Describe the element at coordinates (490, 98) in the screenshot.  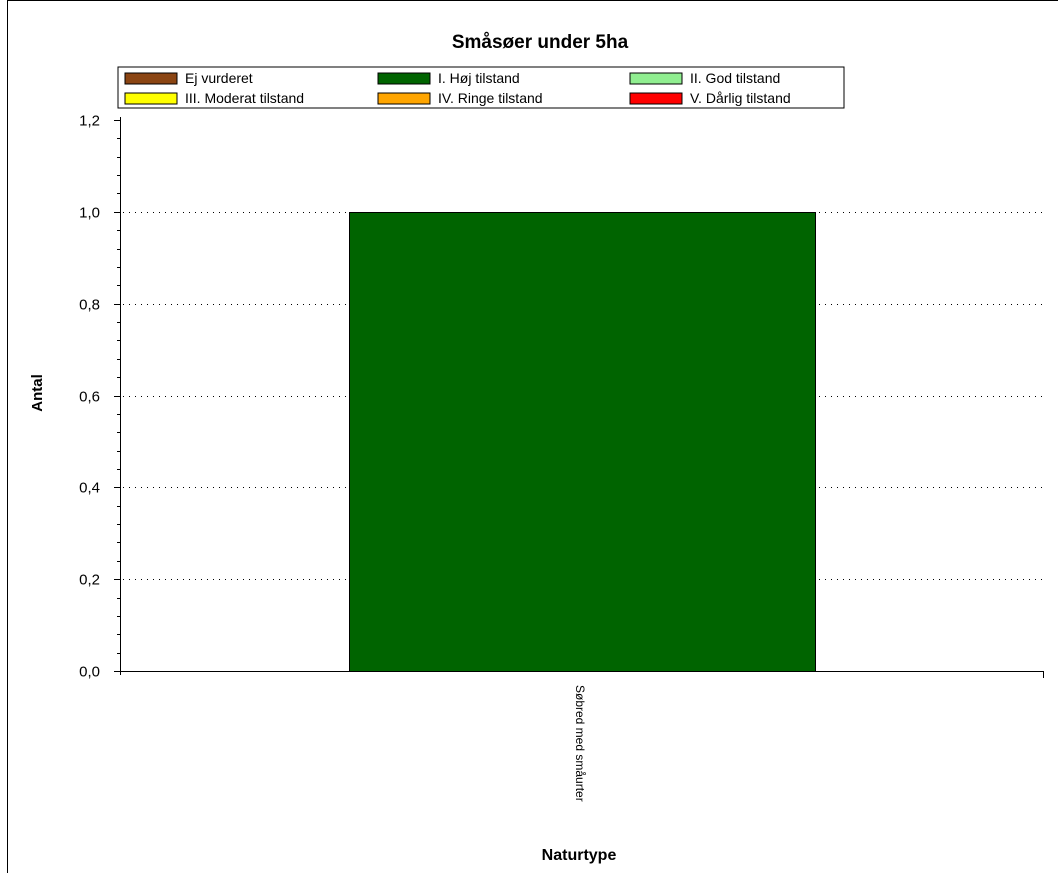
I see `legend-label: IV. Ringe tilstand` at that location.